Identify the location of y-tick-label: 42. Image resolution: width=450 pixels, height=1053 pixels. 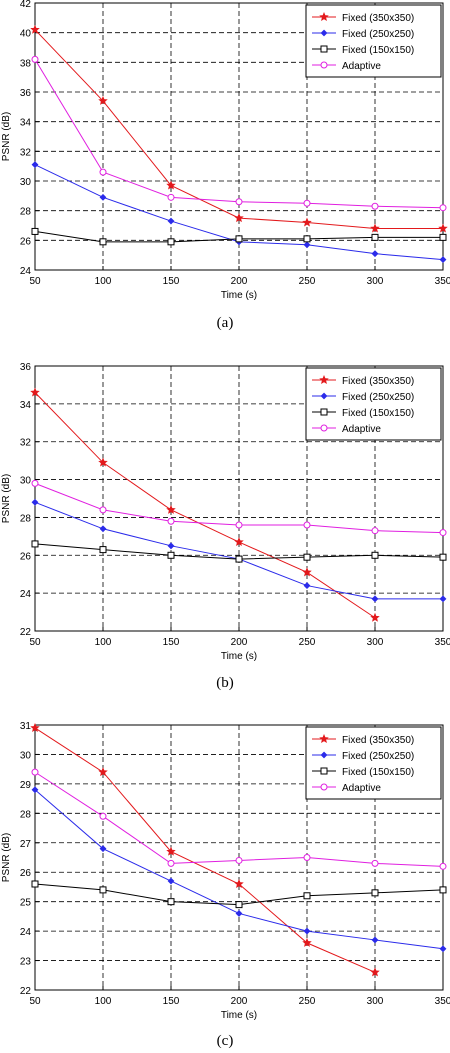
(26, 5).